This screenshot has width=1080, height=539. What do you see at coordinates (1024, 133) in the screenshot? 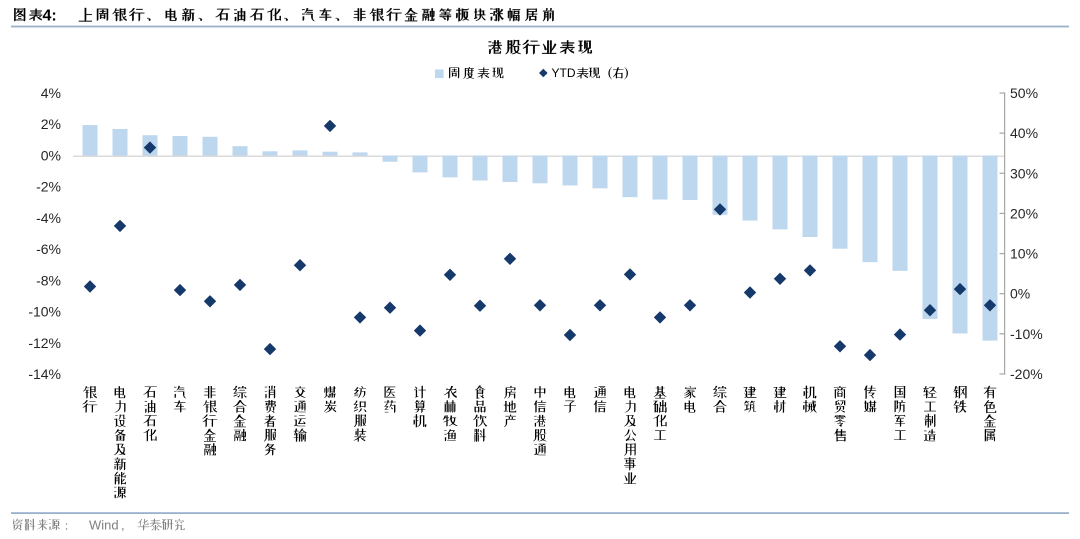
I see `svg-text: 40%` at bounding box center [1024, 133].